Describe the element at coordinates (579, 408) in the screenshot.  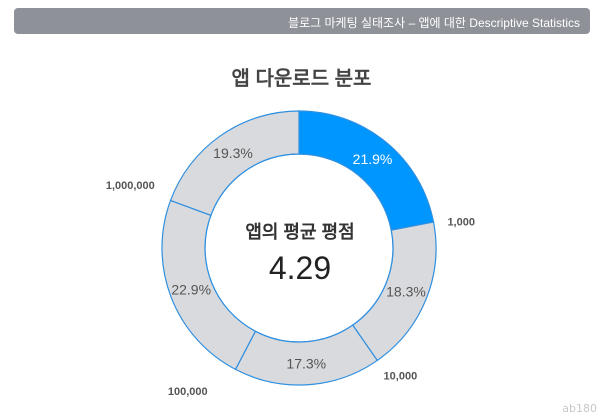
I see `watermark-logo: ab180` at that location.